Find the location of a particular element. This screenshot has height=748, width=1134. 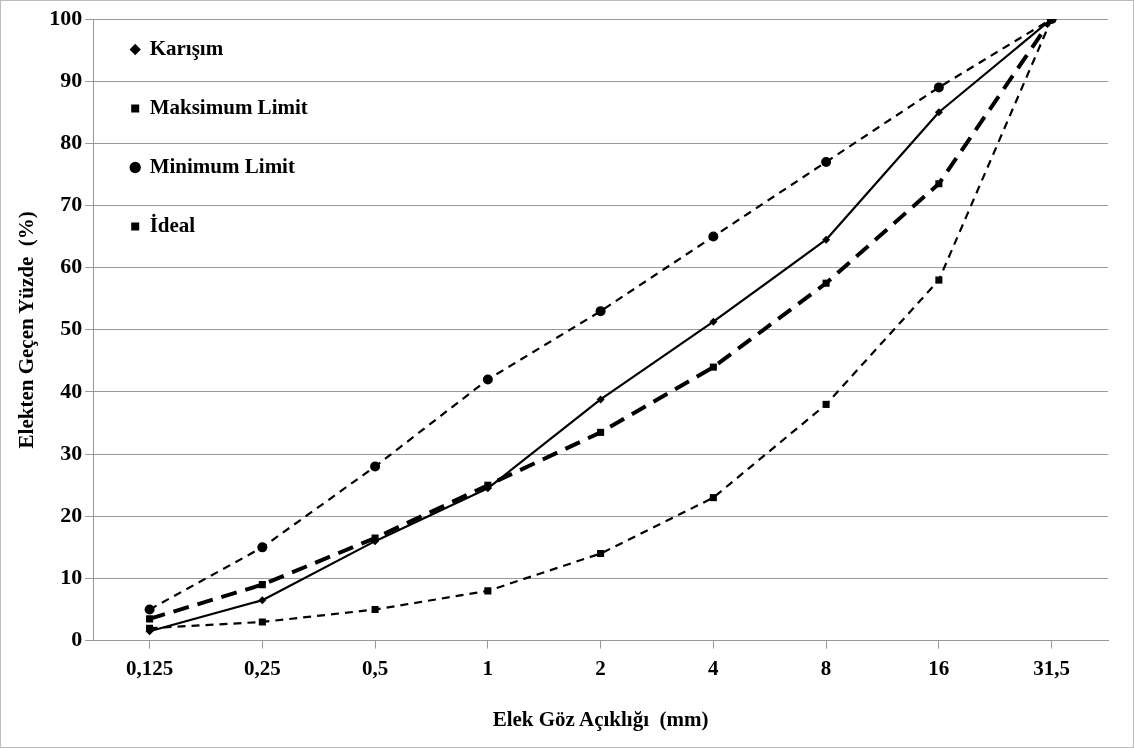

x-tick-label: 0,25 is located at coordinates (262, 667).